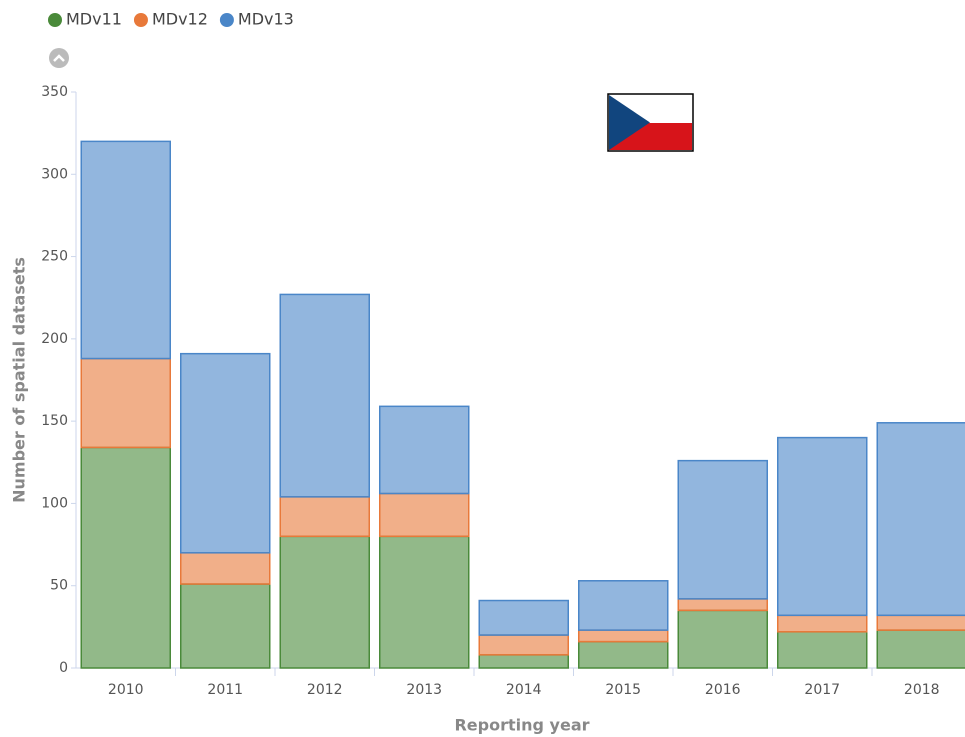 Image resolution: width=965 pixels, height=737 pixels. I want to click on legend-label: MDv11, so click(94, 19).